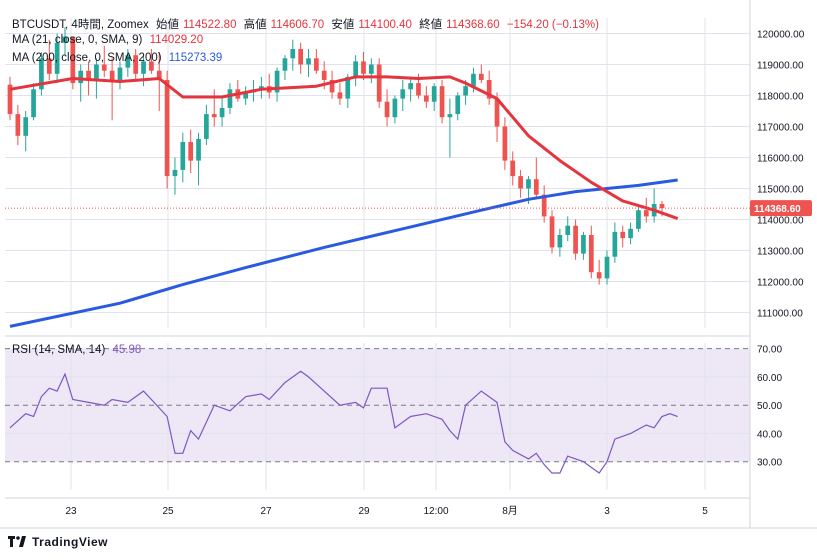 This screenshot has height=560, width=817. What do you see at coordinates (209, 25) in the screenshot?
I see `open-value: 114522.80` at bounding box center [209, 25].